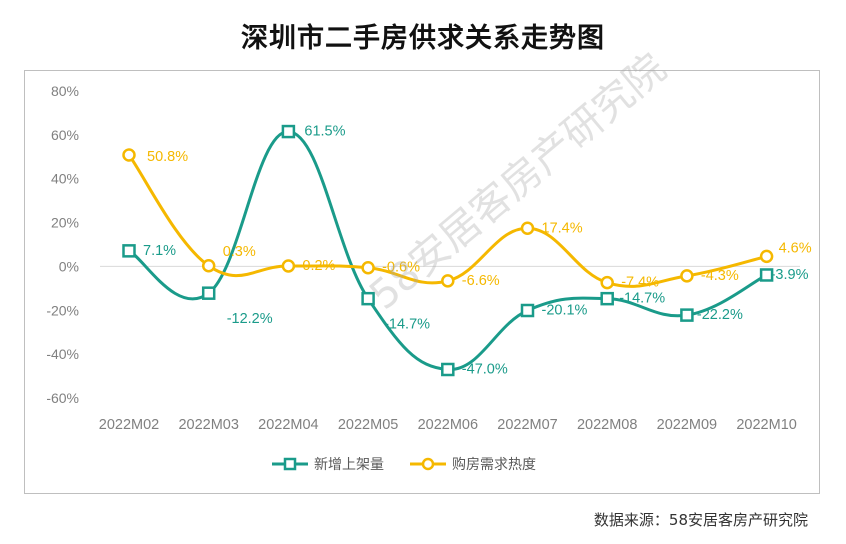  Describe the element at coordinates (65, 223) in the screenshot. I see `y-tick-label: 20%` at that location.